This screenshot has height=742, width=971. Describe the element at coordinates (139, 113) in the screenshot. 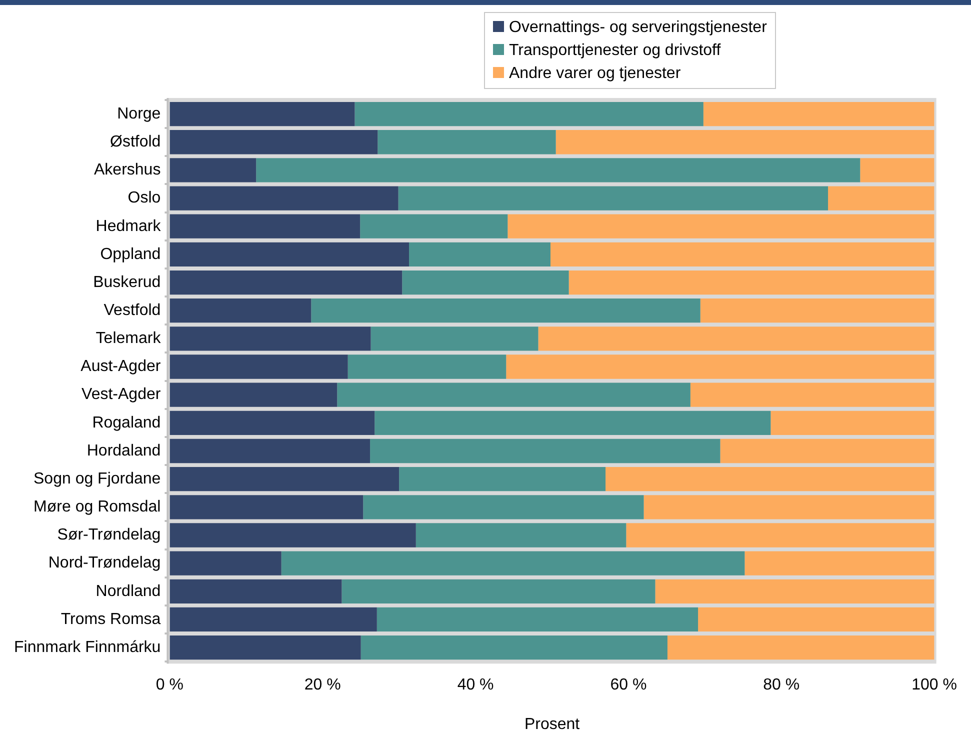

I see `y-tick-label: Norge` at that location.